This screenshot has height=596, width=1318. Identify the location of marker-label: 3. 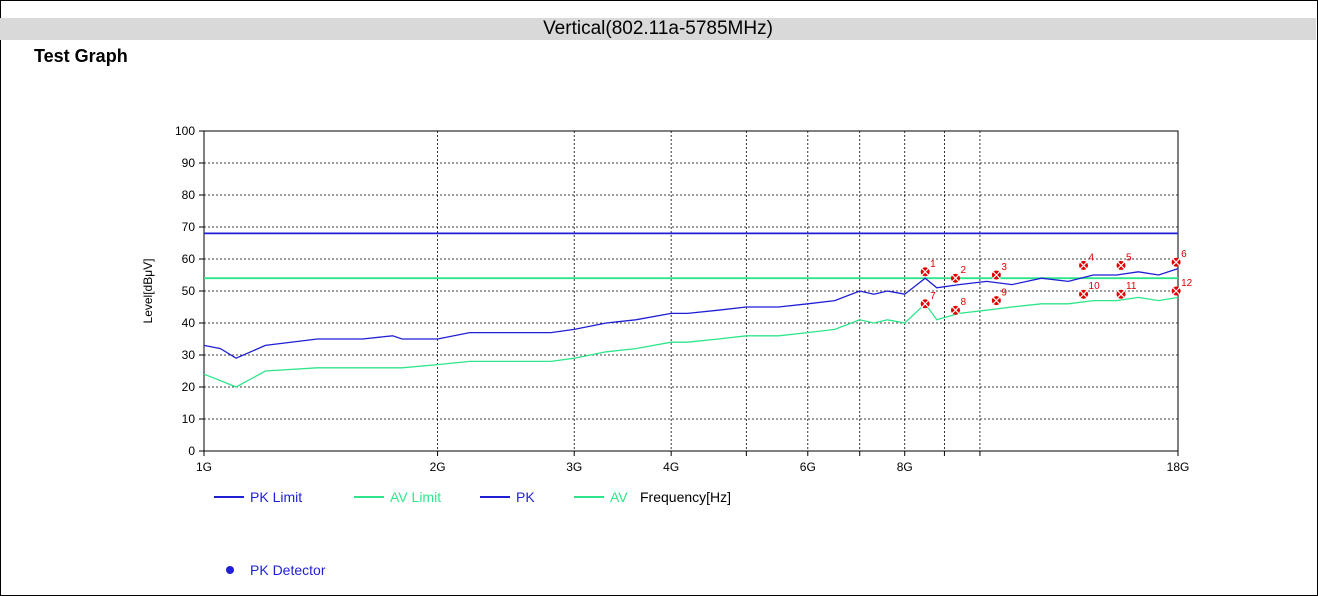
(1004, 267).